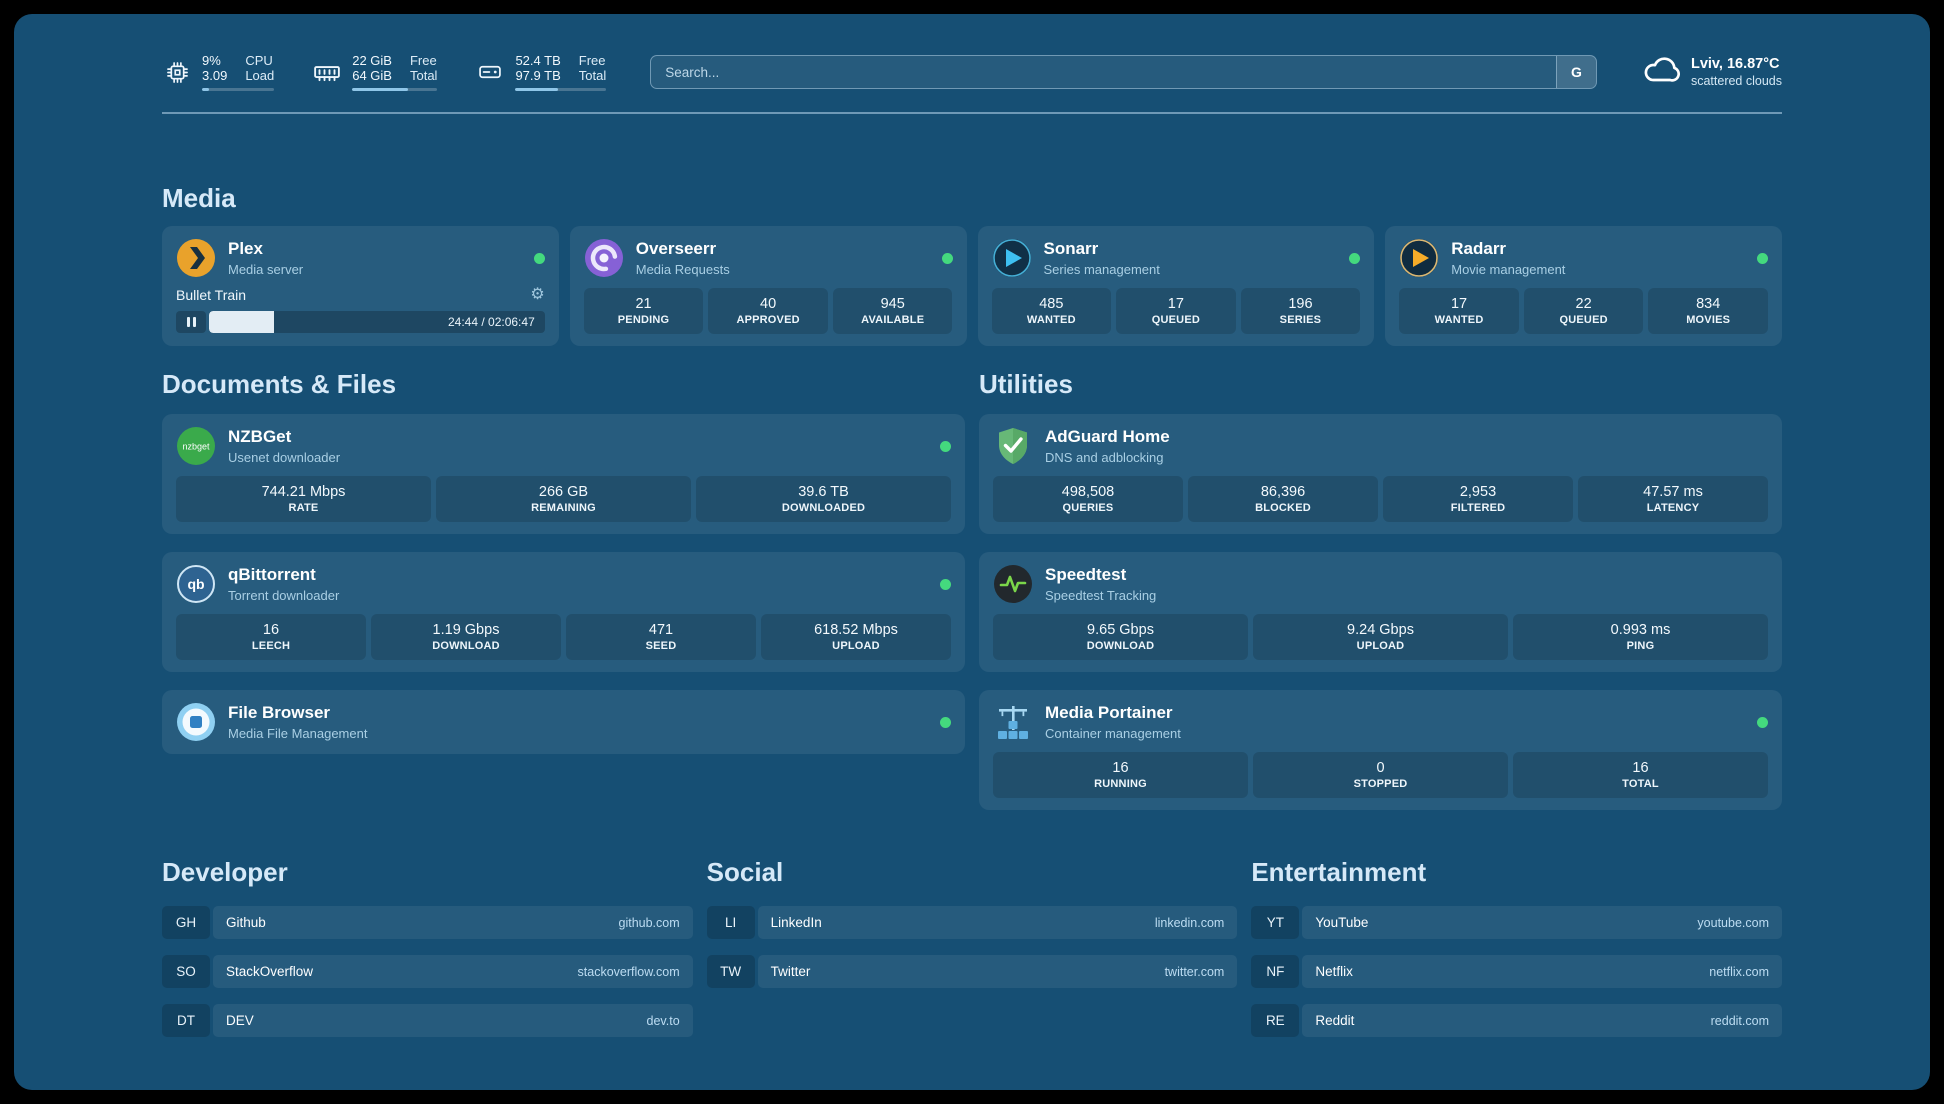 Image resolution: width=1944 pixels, height=1104 pixels. Describe the element at coordinates (1583, 258) in the screenshot. I see `radarr-header: Radarr Movie management` at that location.